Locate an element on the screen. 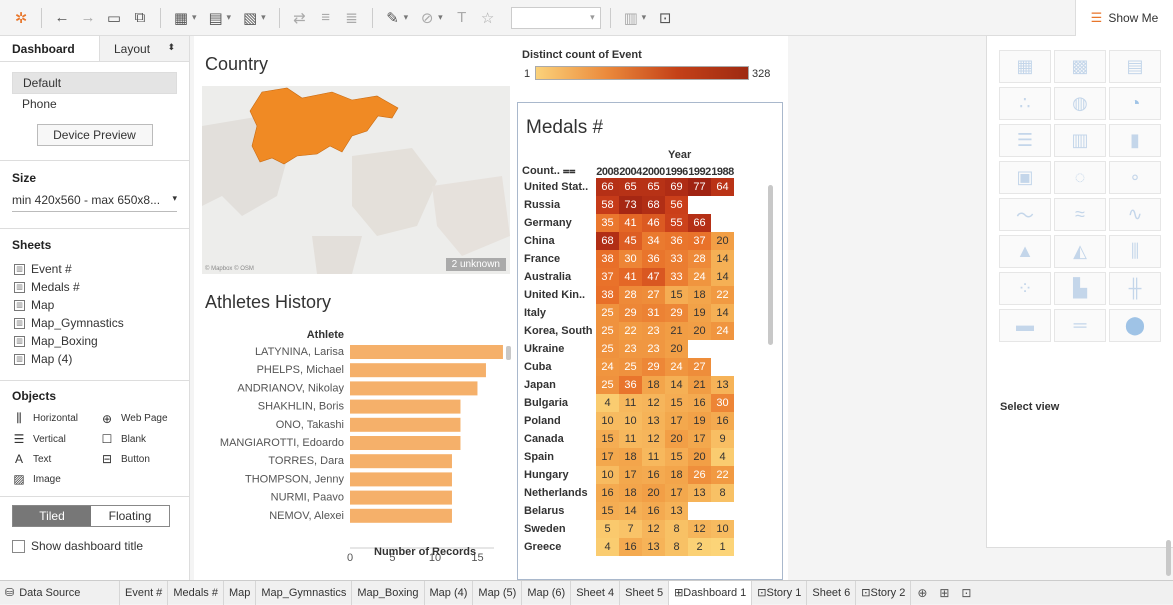  heat-cell: 41 is located at coordinates (630, 223).